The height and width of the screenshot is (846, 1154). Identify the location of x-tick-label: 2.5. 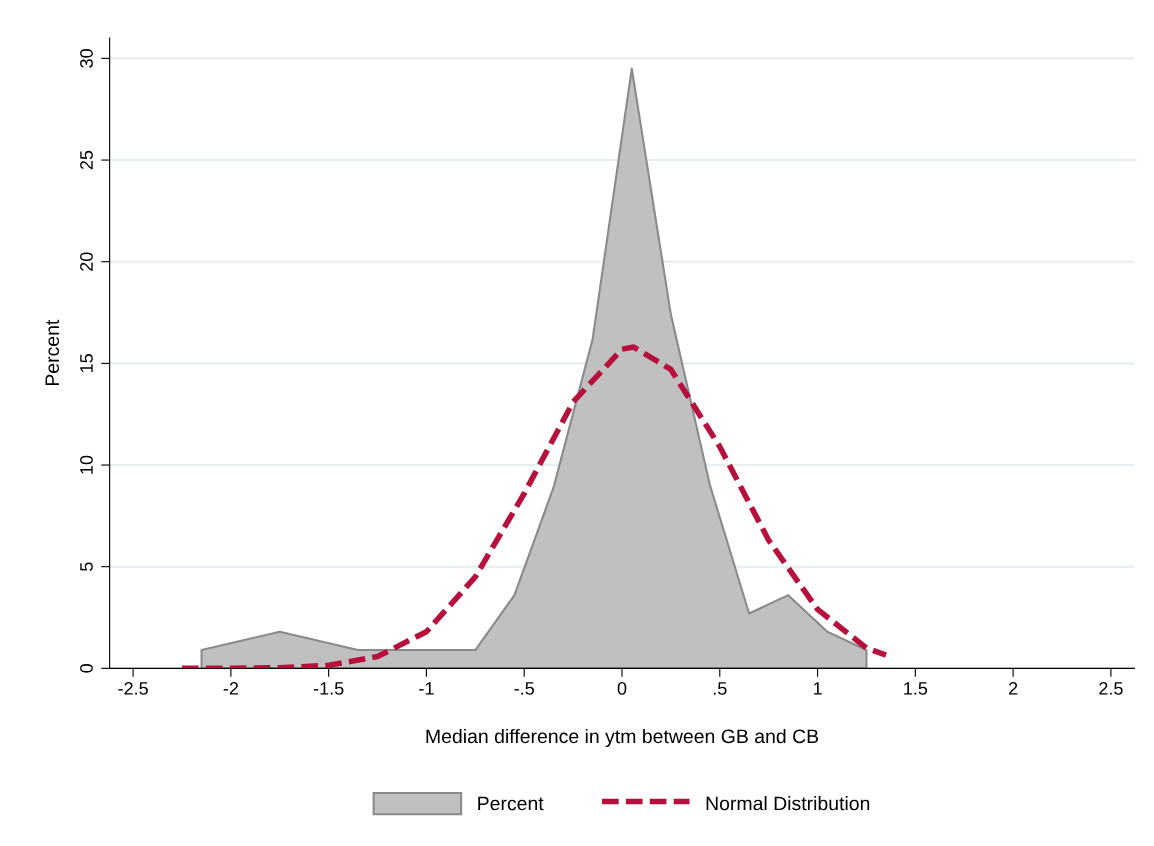
(1111, 688).